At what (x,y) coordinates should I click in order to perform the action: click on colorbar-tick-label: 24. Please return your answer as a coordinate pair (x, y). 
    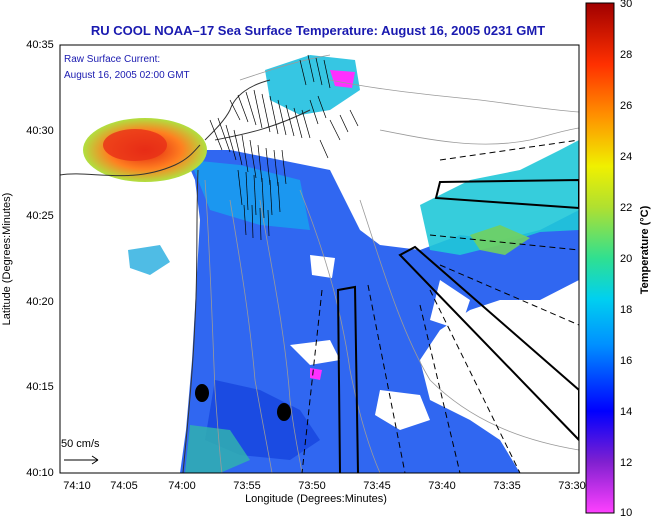
    Looking at the image, I should click on (626, 157).